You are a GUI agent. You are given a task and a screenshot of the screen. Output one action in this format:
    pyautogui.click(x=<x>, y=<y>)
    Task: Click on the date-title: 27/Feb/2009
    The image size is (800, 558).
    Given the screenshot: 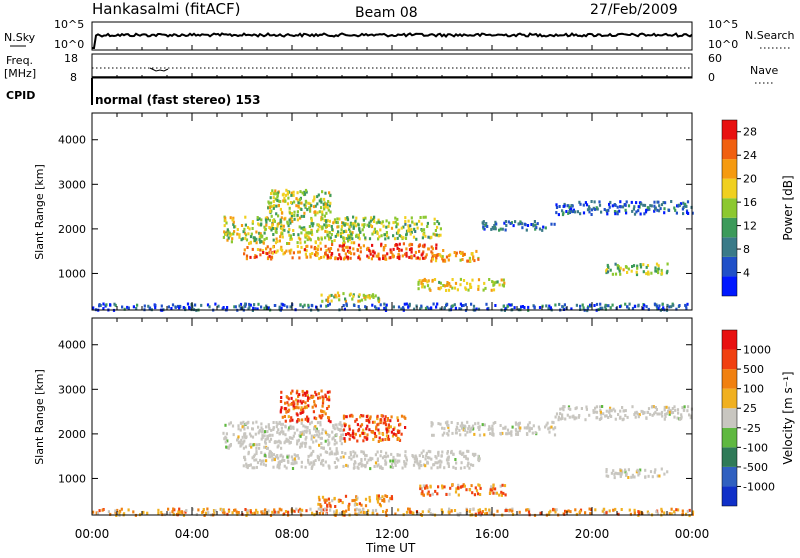 What is the action you would take?
    pyautogui.click(x=634, y=10)
    